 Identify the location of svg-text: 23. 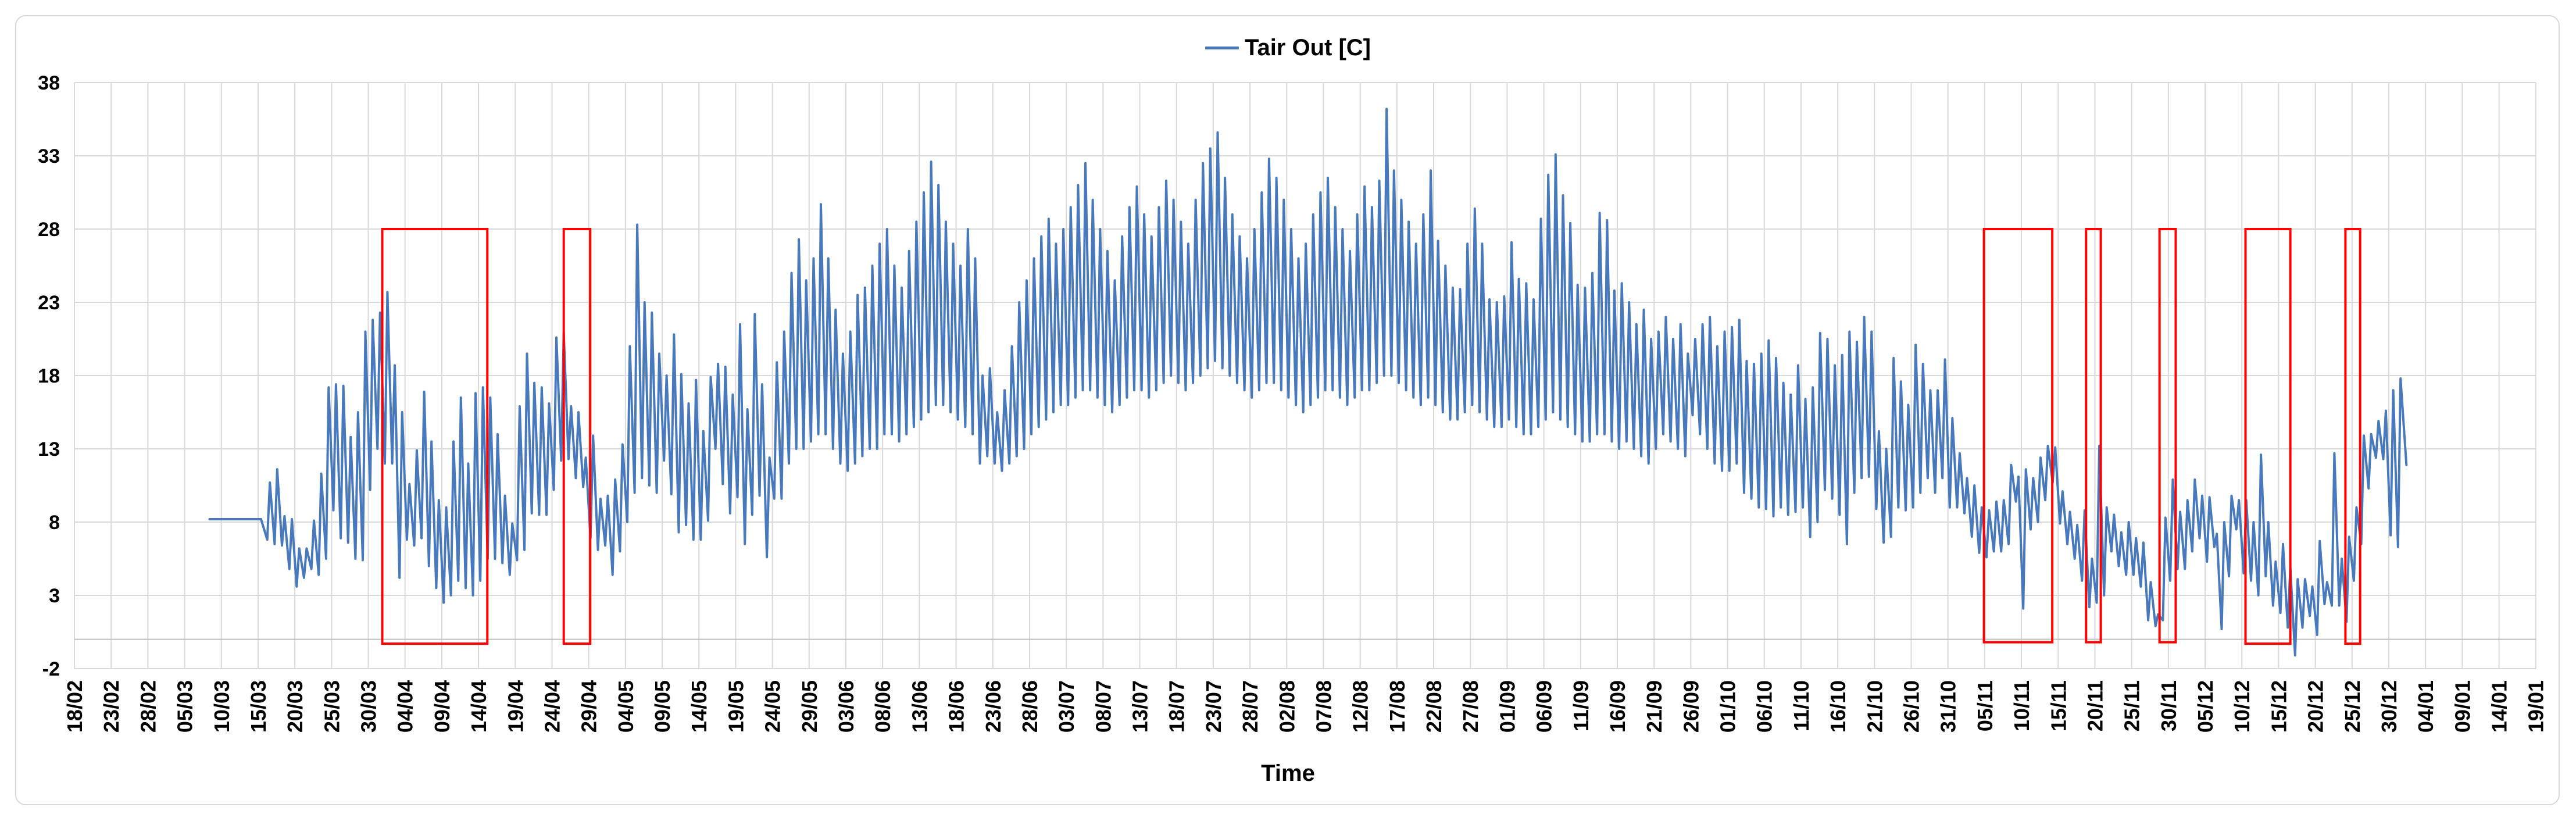
(49, 303).